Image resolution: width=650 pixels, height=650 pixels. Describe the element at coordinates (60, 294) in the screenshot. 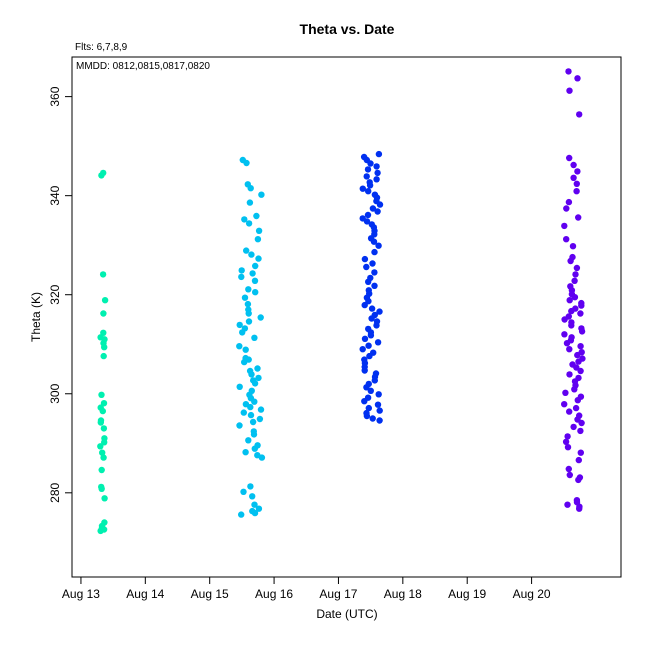

I see `y-axis-ticks: 280 300 320 340 360` at that location.